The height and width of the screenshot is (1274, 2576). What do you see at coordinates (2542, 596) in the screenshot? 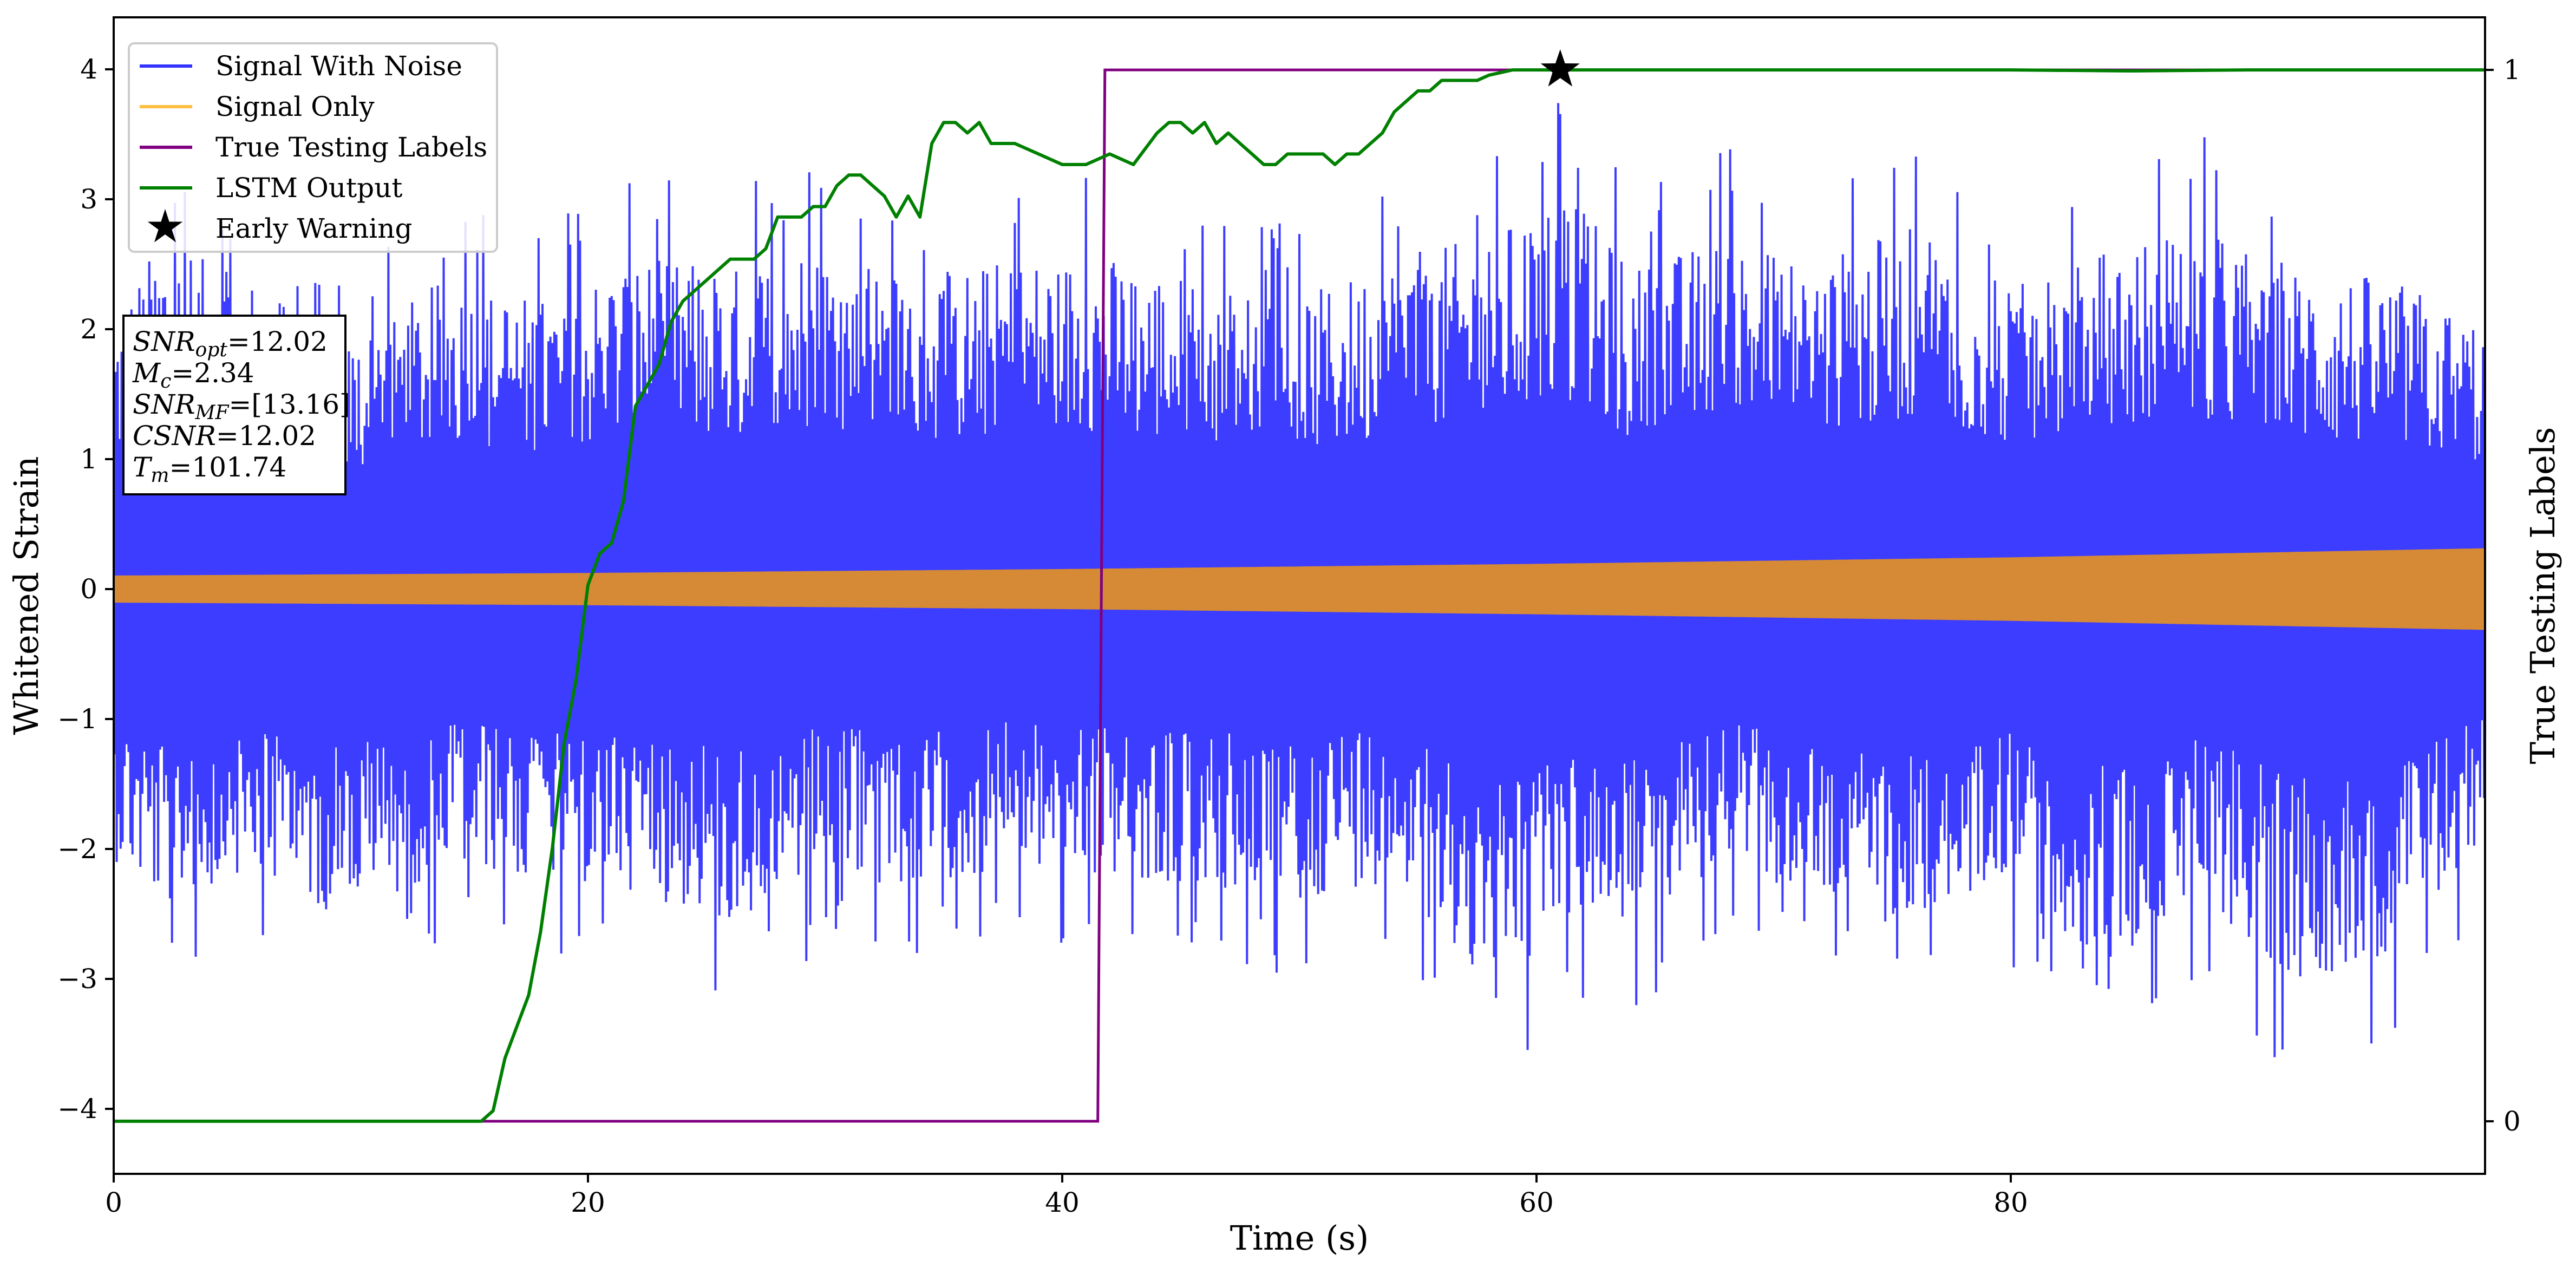
I see `y-axis-label-right: True Testing Labels` at bounding box center [2542, 596].